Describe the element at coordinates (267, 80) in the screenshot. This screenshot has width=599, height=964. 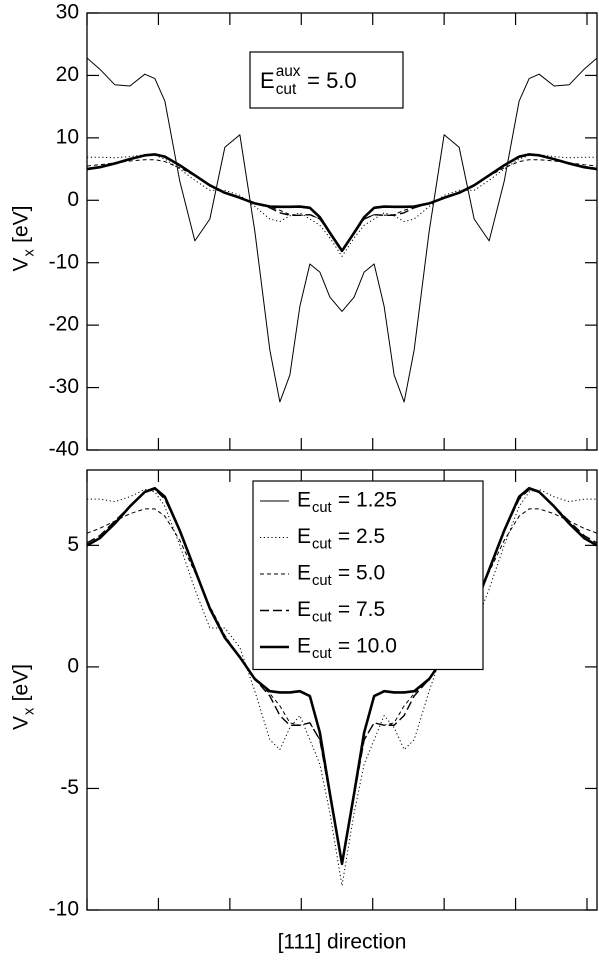
I see `annotation-base: E` at that location.